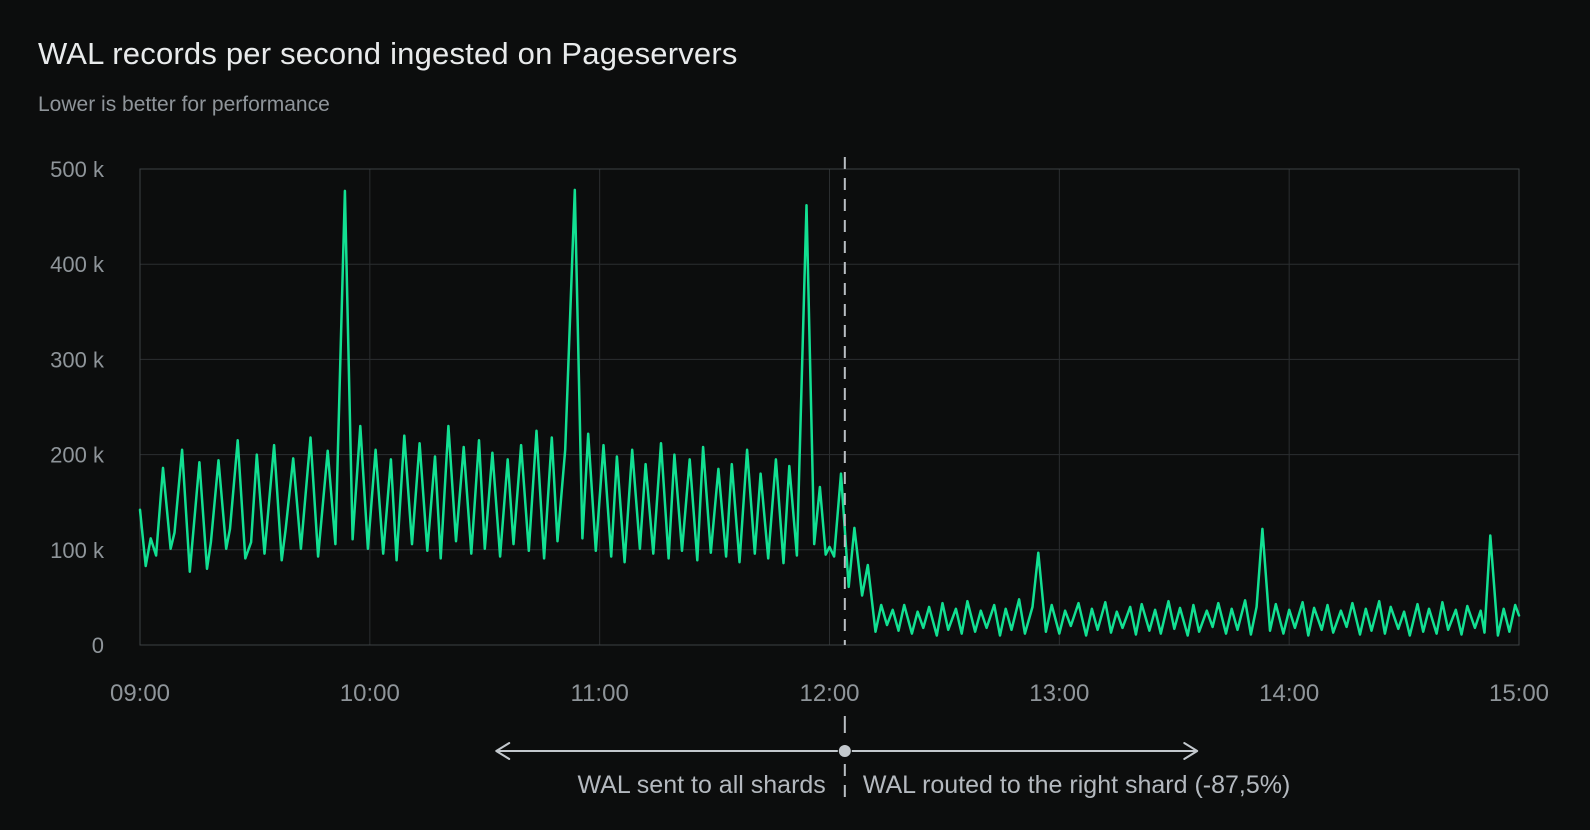 Image resolution: width=1590 pixels, height=830 pixels. I want to click on y-axis-tick-label: 0, so click(98, 645).